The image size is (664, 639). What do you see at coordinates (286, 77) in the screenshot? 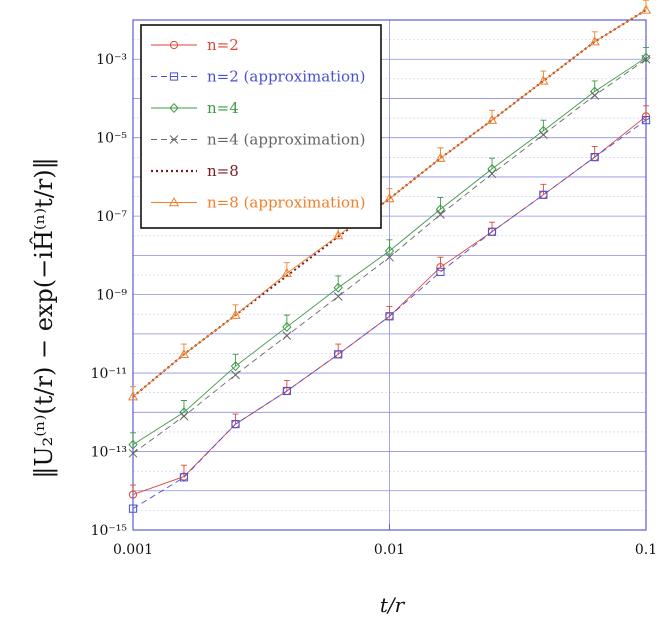
I see `legend-label: n=2 (approximation)` at bounding box center [286, 77].